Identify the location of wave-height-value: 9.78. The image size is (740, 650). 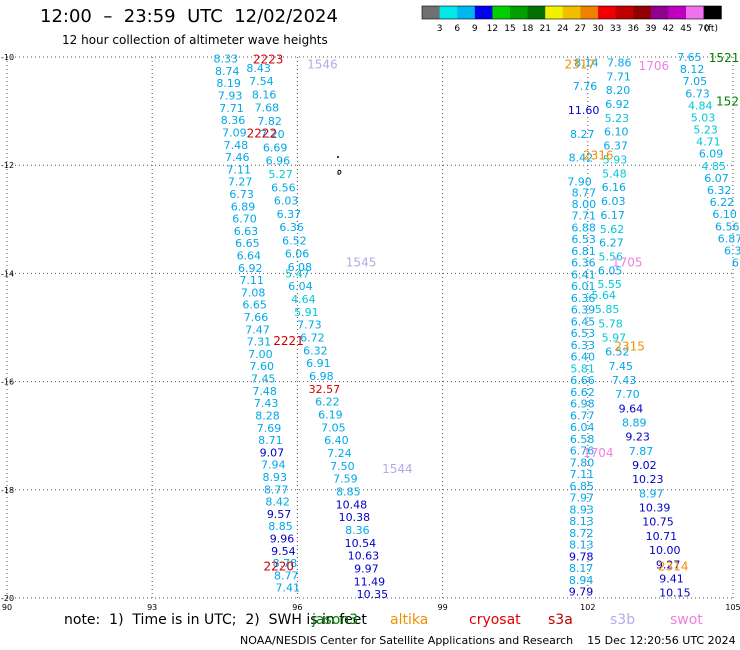
(581, 556).